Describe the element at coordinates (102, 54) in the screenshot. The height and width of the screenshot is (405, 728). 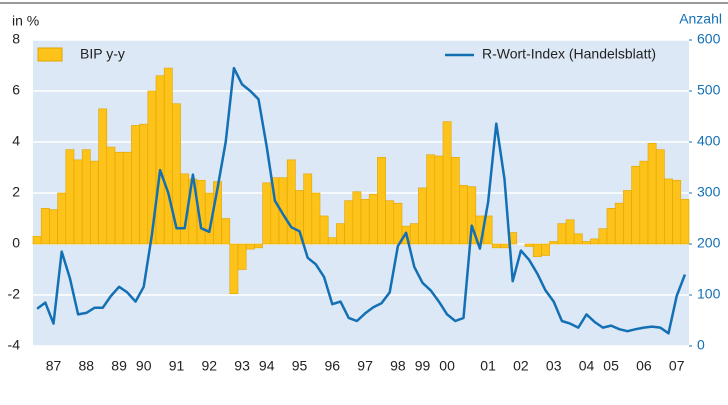
I see `legend-label: BIP y-y` at that location.